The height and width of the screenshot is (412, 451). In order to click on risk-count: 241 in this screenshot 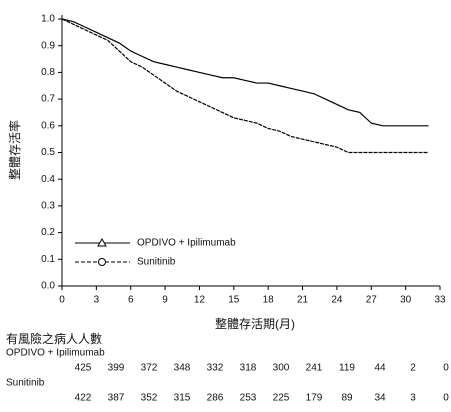, I will do `click(314, 368)`.